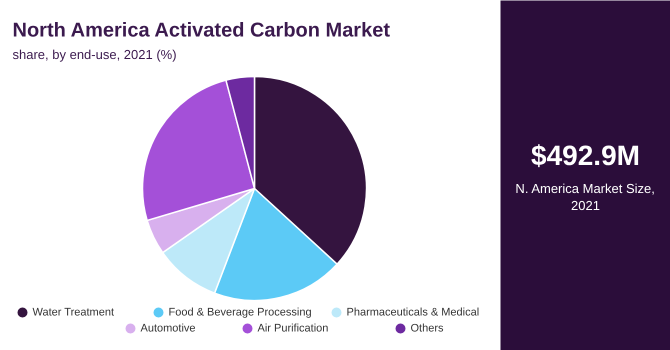  Describe the element at coordinates (201, 31) in the screenshot. I see `chart-title: North America Activated Carbon Market` at that location.